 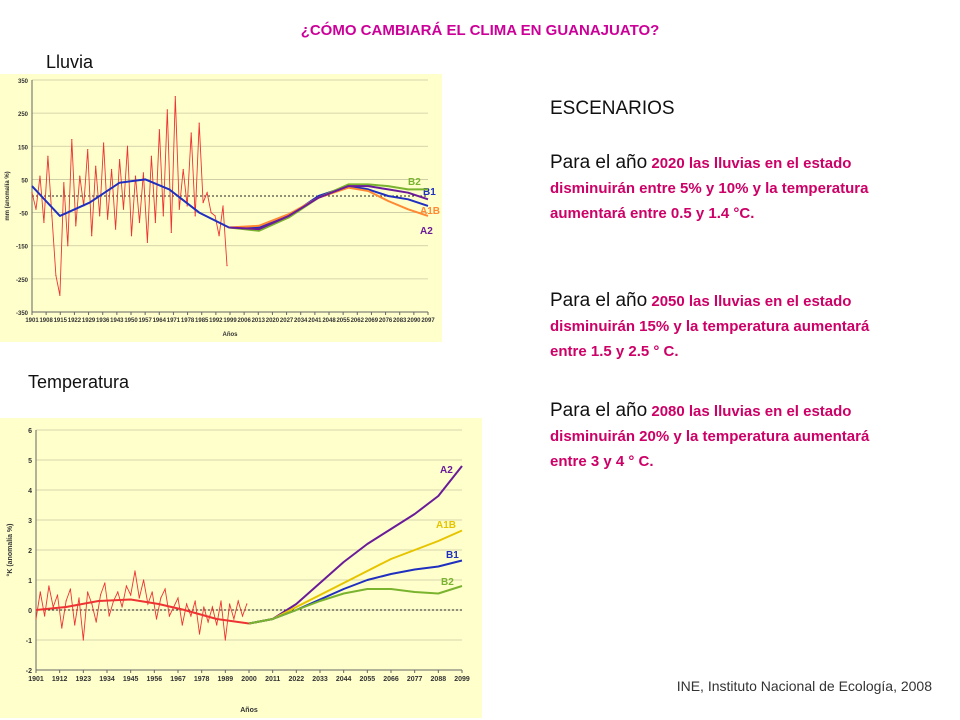 I want to click on x-tick-label: 2055, so click(x=343, y=321).